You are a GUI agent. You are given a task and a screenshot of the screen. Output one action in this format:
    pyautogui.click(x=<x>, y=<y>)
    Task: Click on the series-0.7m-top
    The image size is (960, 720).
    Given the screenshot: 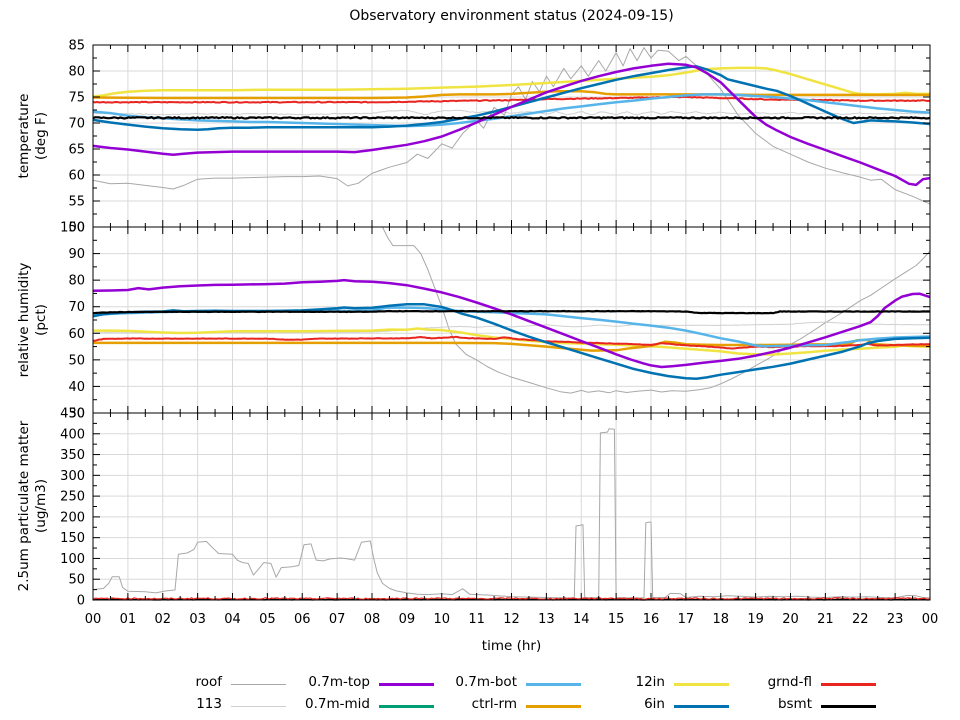 What is the action you would take?
    pyautogui.click(x=511, y=323)
    